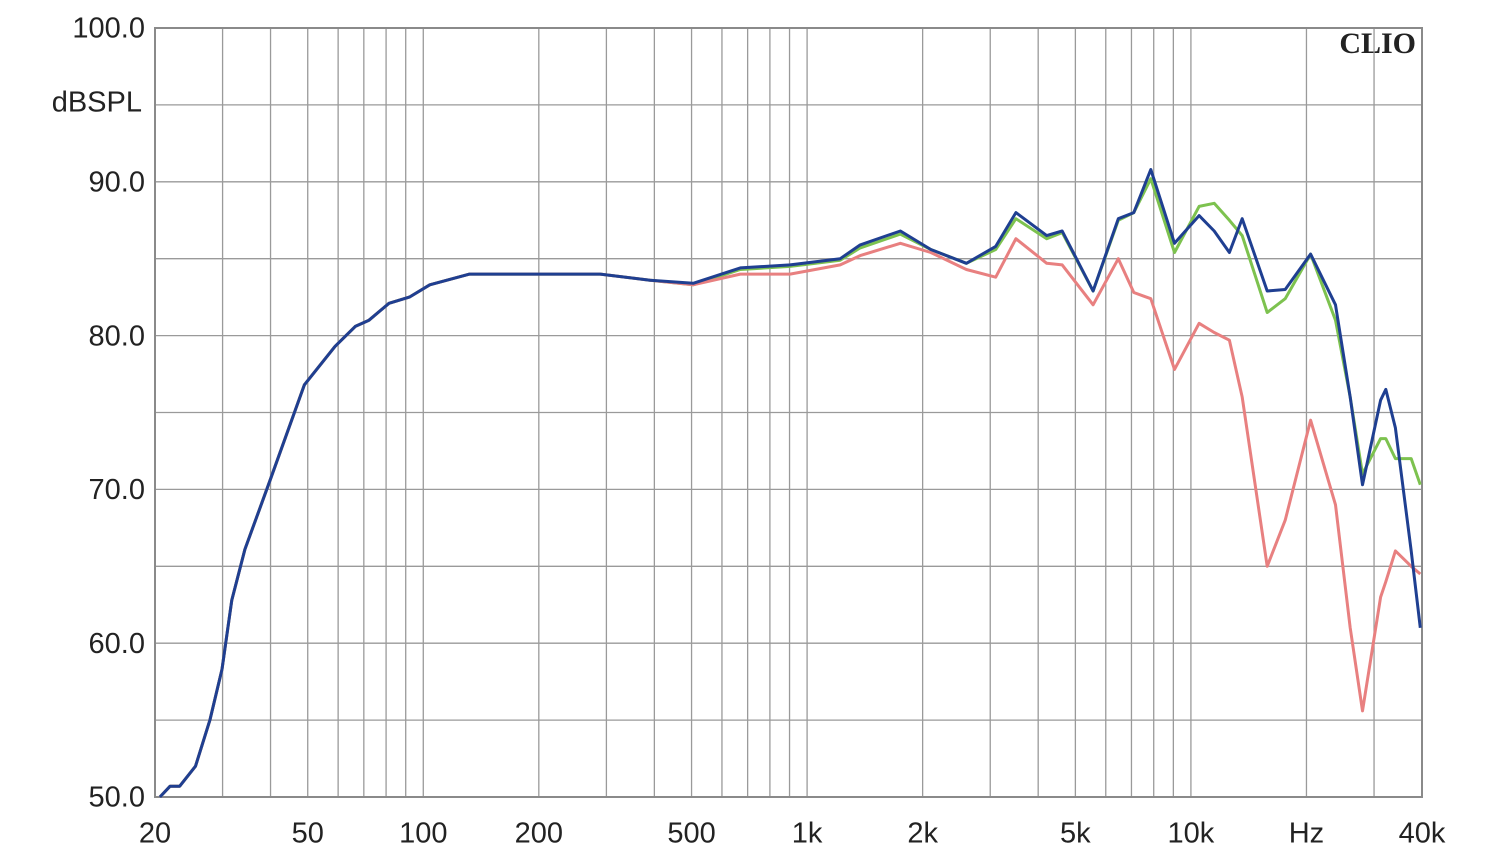 Image resolution: width=1500 pixels, height=867 pixels. What do you see at coordinates (117, 336) in the screenshot?
I see `y-tick-label: 80.0` at bounding box center [117, 336].